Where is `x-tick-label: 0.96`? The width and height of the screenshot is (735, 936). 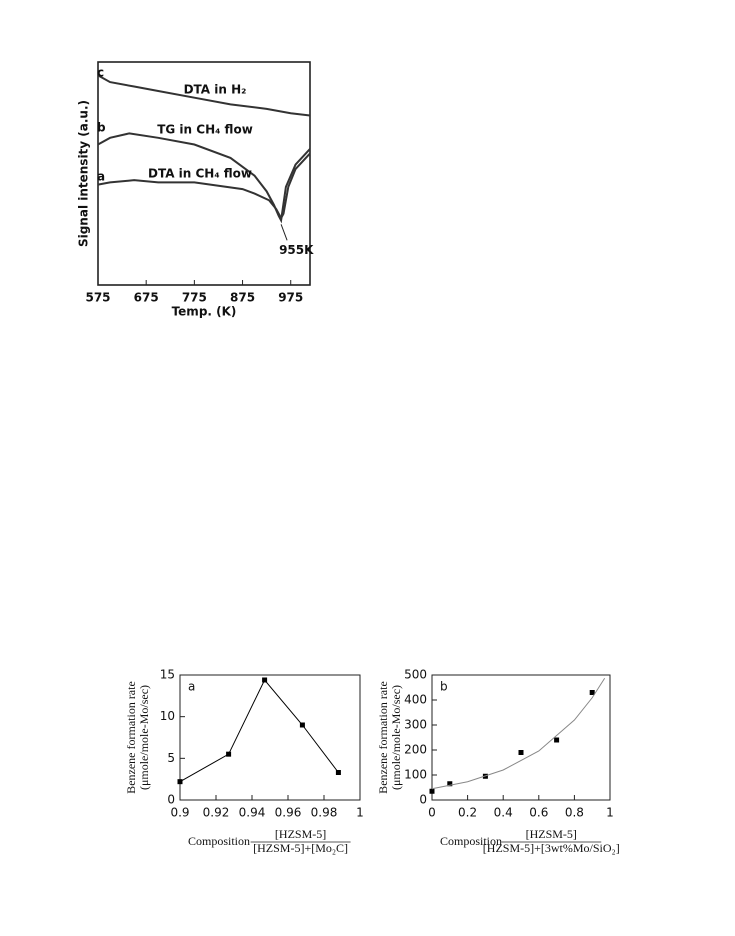 x-tick-label: 0.96 is located at coordinates (288, 813).